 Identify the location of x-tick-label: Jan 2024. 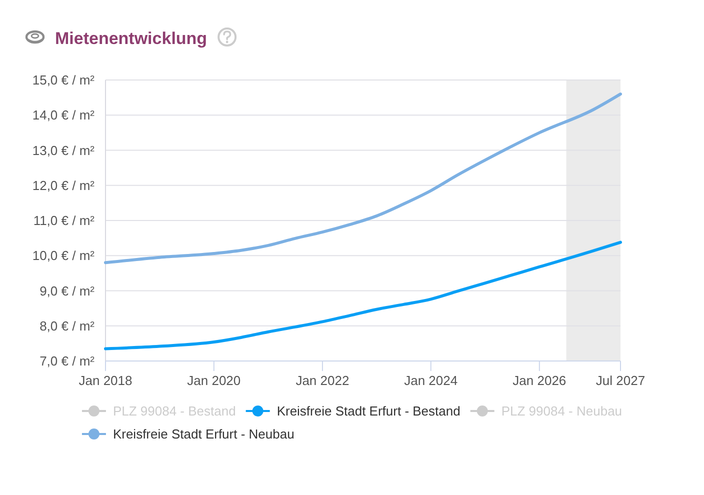
(431, 380).